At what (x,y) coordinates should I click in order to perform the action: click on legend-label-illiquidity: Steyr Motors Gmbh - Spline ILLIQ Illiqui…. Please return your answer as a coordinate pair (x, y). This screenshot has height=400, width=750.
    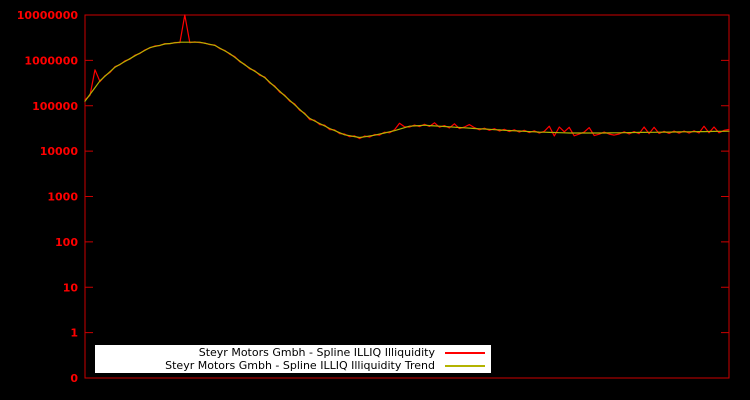
    Looking at the image, I should click on (316, 352).